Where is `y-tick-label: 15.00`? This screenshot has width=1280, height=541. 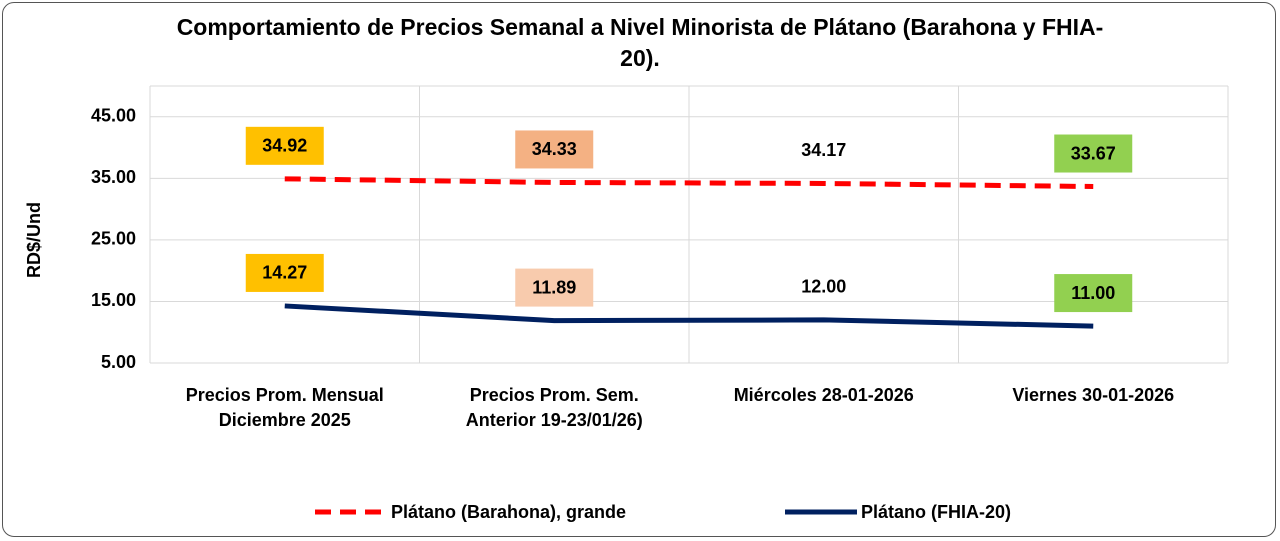 y-tick-label: 15.00 is located at coordinates (113, 300).